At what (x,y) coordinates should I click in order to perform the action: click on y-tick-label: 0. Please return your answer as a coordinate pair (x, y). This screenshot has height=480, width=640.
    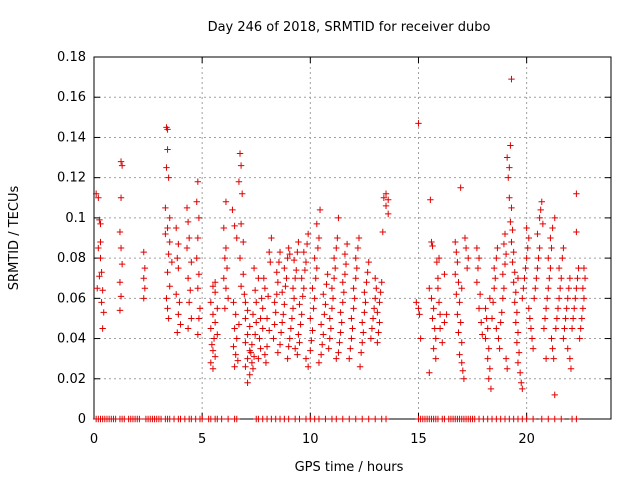
    Looking at the image, I should click on (82, 419).